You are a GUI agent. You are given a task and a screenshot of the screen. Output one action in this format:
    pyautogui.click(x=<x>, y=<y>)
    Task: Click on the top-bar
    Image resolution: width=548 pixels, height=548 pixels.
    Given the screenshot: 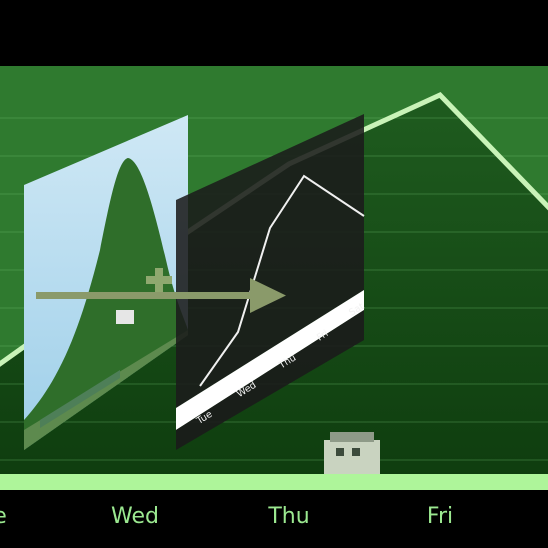 What is the action you would take?
    pyautogui.click(x=274, y=33)
    